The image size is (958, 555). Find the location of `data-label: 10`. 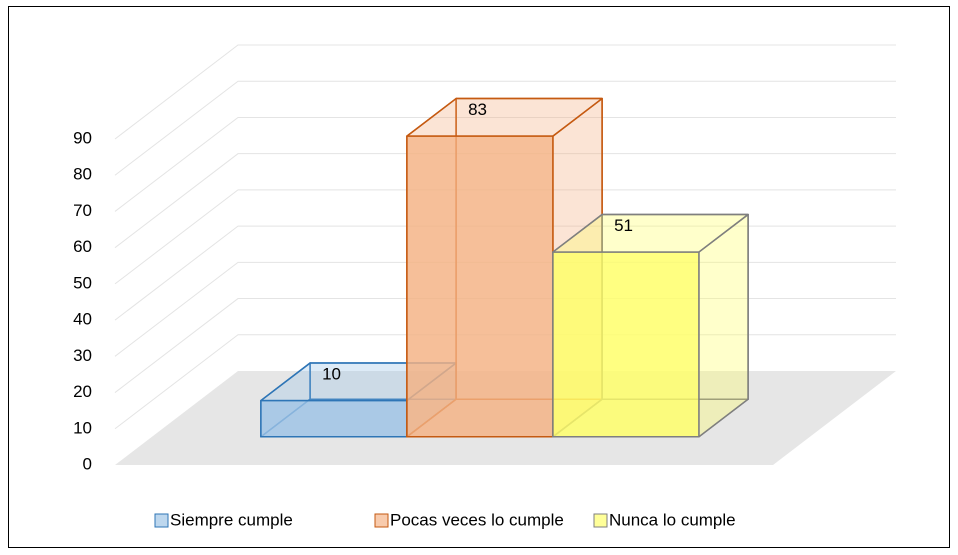

data-label: 10 is located at coordinates (331, 373).